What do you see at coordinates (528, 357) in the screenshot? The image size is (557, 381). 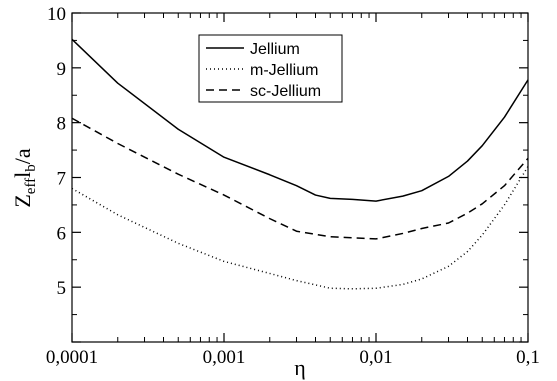 I see `x-tick-label-3: 0,1` at bounding box center [528, 357].